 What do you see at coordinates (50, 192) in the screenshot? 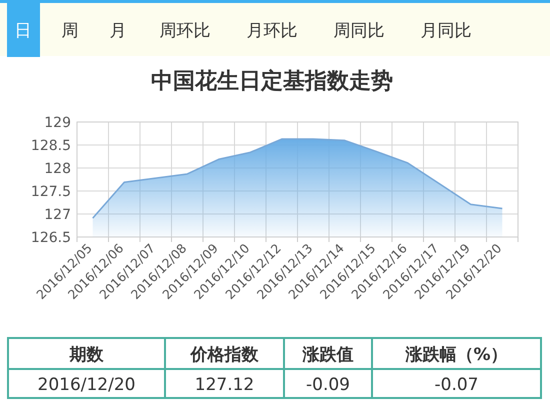
I see `y-tick-label: 127.5` at bounding box center [50, 192].